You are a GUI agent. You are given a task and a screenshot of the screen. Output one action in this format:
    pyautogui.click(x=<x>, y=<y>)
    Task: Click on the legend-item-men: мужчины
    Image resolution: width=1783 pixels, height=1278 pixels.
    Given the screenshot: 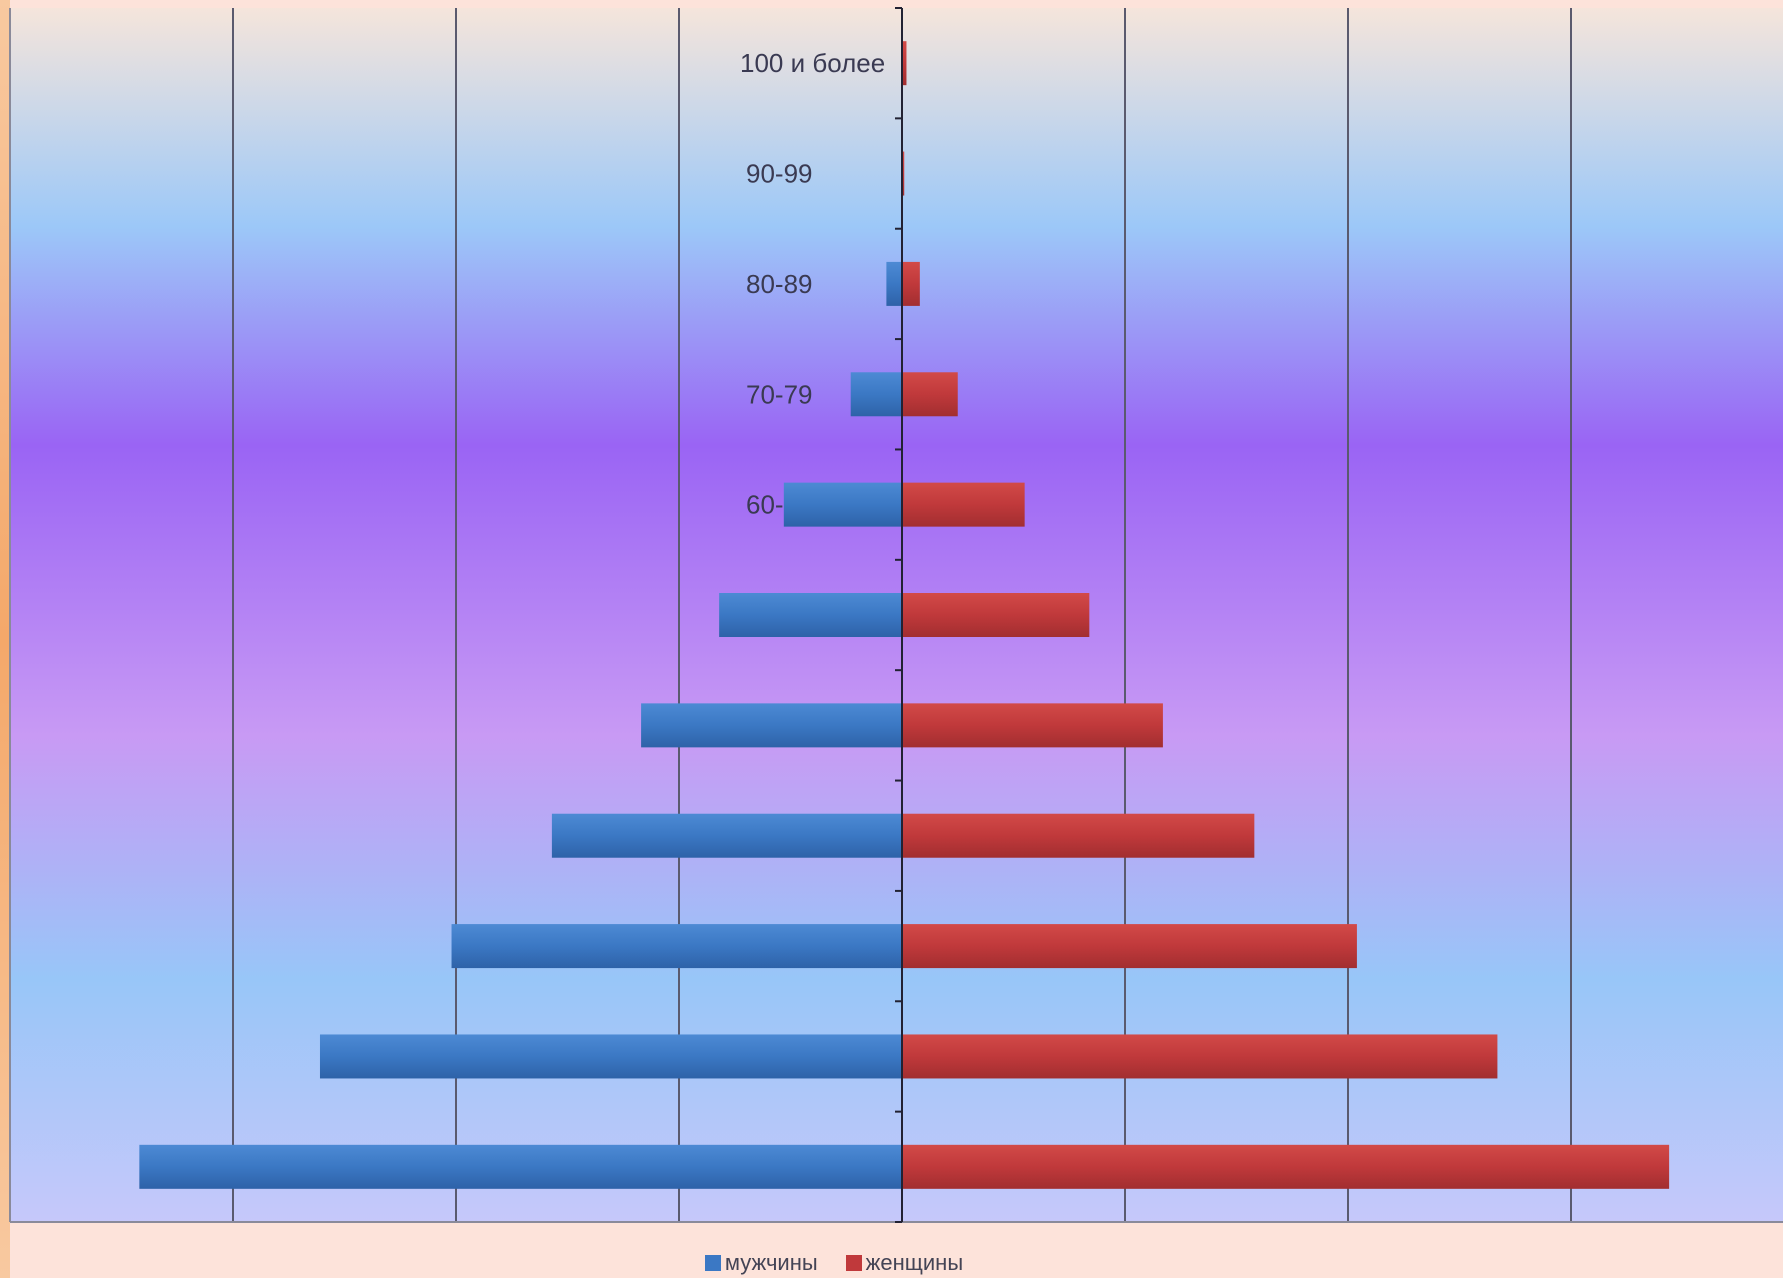 What is the action you would take?
    pyautogui.click(x=761, y=1263)
    